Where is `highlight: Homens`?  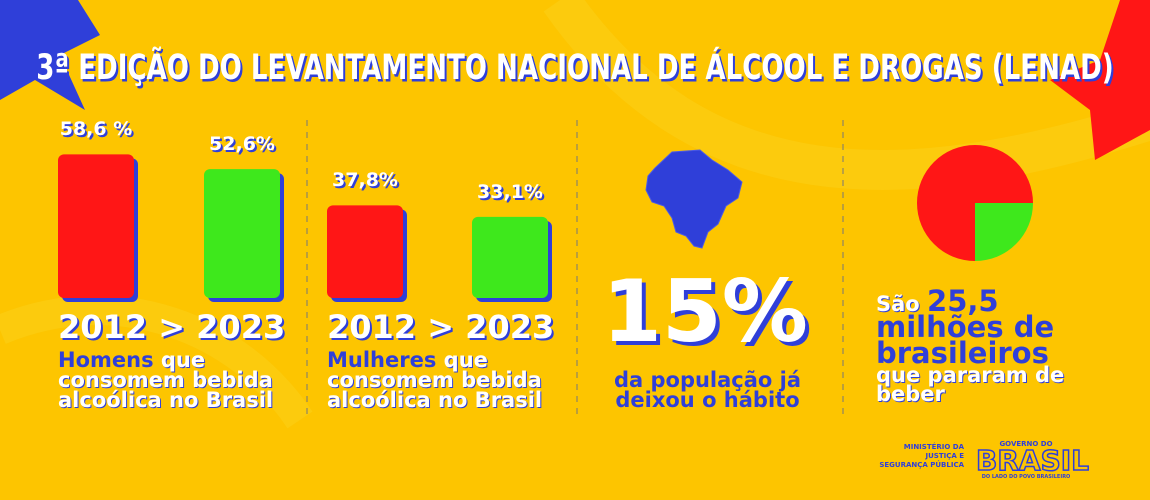
highlight: Homens is located at coordinates (106, 360).